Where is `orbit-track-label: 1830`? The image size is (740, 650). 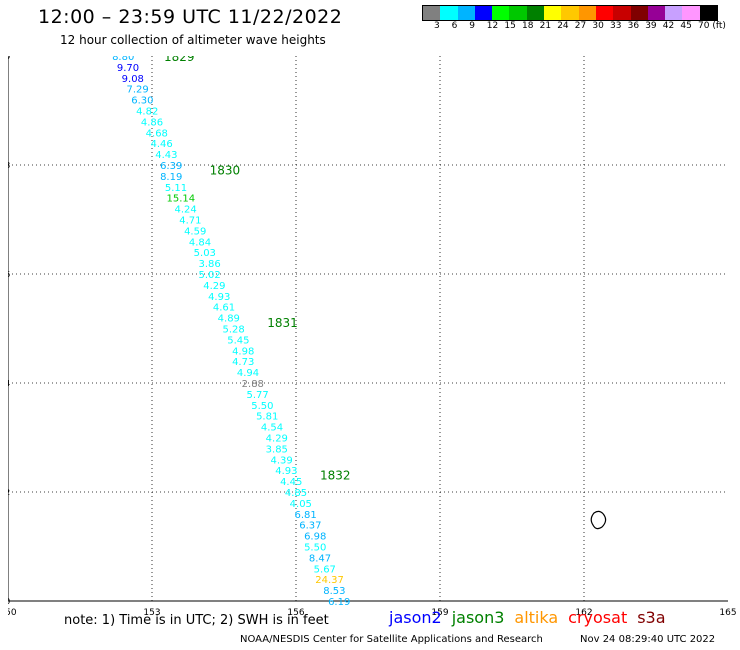
orbit-track-label: 1830 is located at coordinates (225, 170).